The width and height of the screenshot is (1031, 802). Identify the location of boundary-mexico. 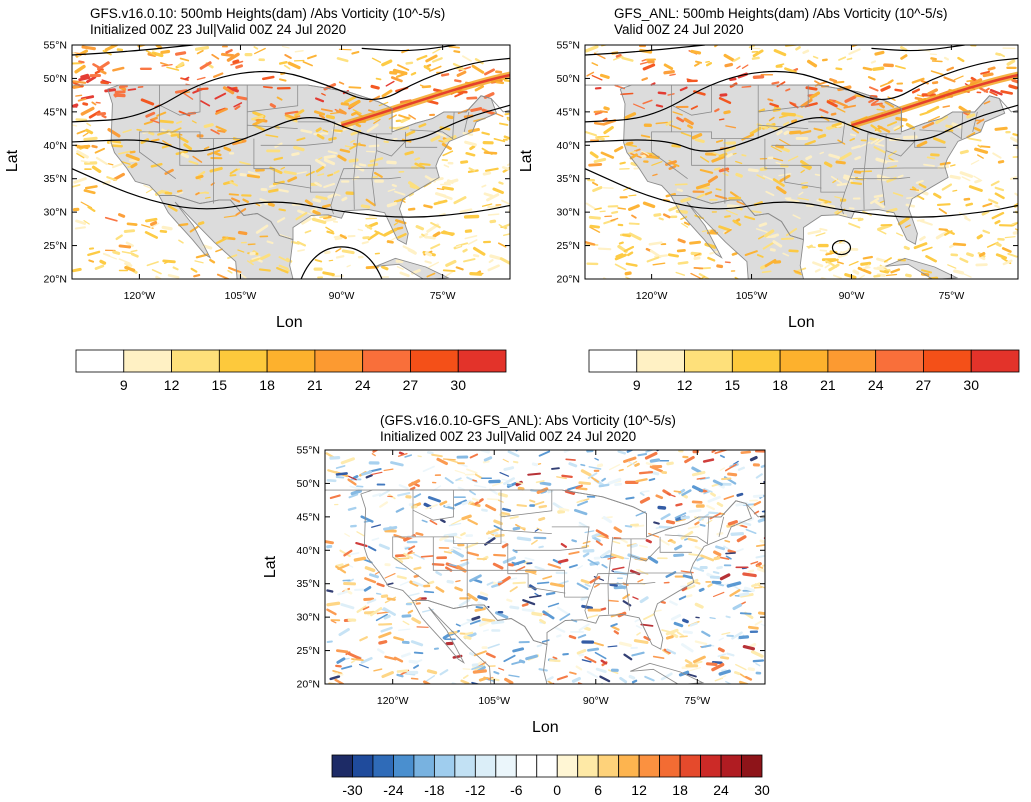
(226, 236).